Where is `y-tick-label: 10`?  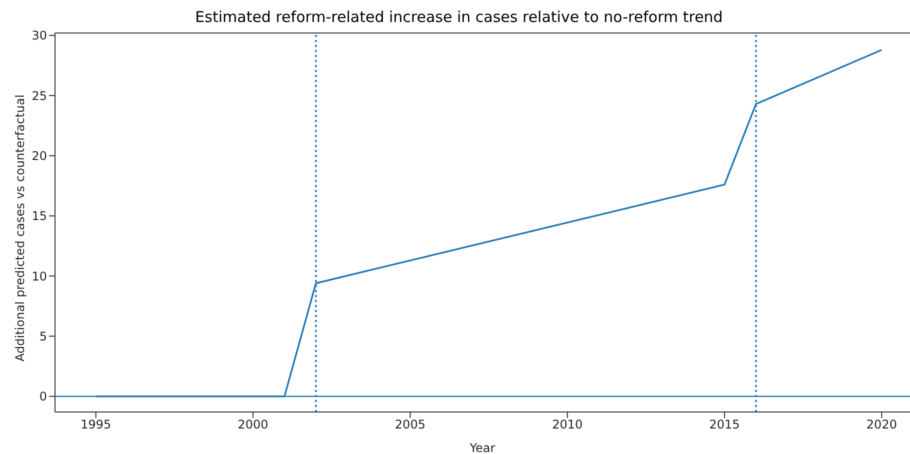
y-tick-label: 10 is located at coordinates (39, 276).